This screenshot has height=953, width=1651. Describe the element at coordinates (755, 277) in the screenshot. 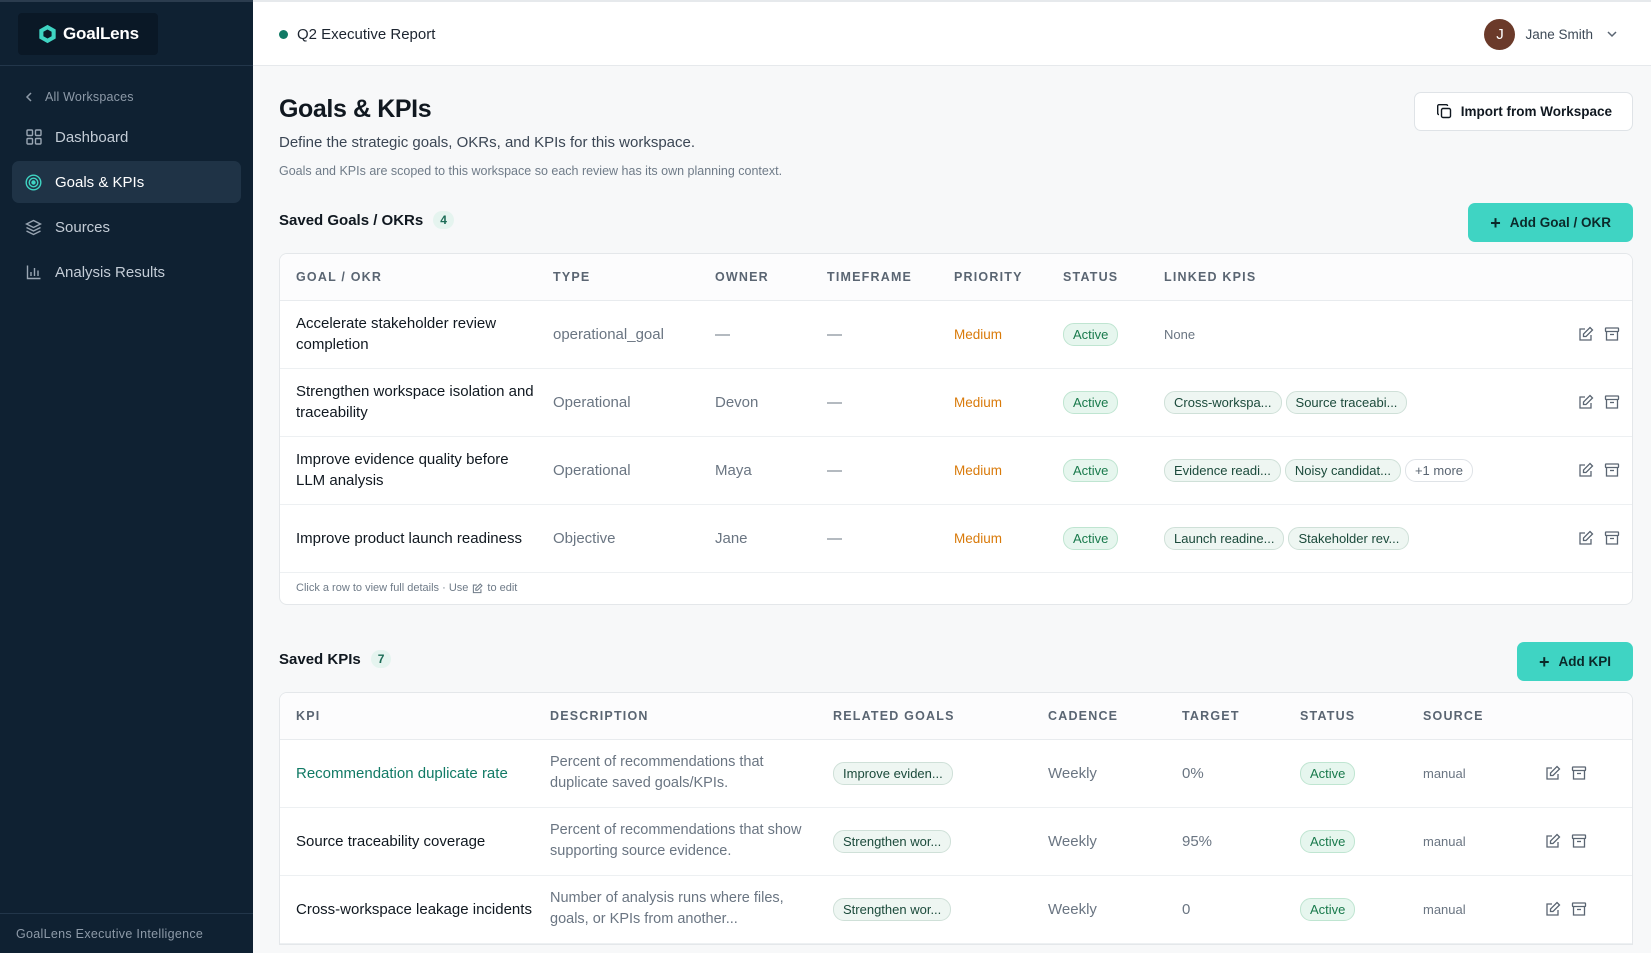

I see `col-owner: Owner` at that location.